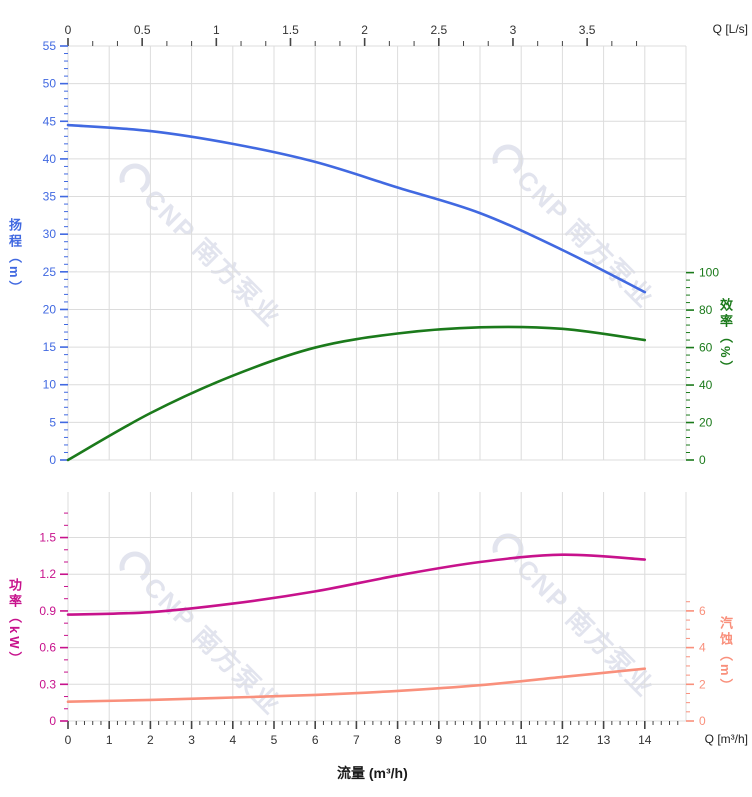 Image resolution: width=752 pixels, height=797 pixels. What do you see at coordinates (702, 366) in the screenshot?
I see `efficiency-axis: 100 80 60 40 20 0` at bounding box center [702, 366].